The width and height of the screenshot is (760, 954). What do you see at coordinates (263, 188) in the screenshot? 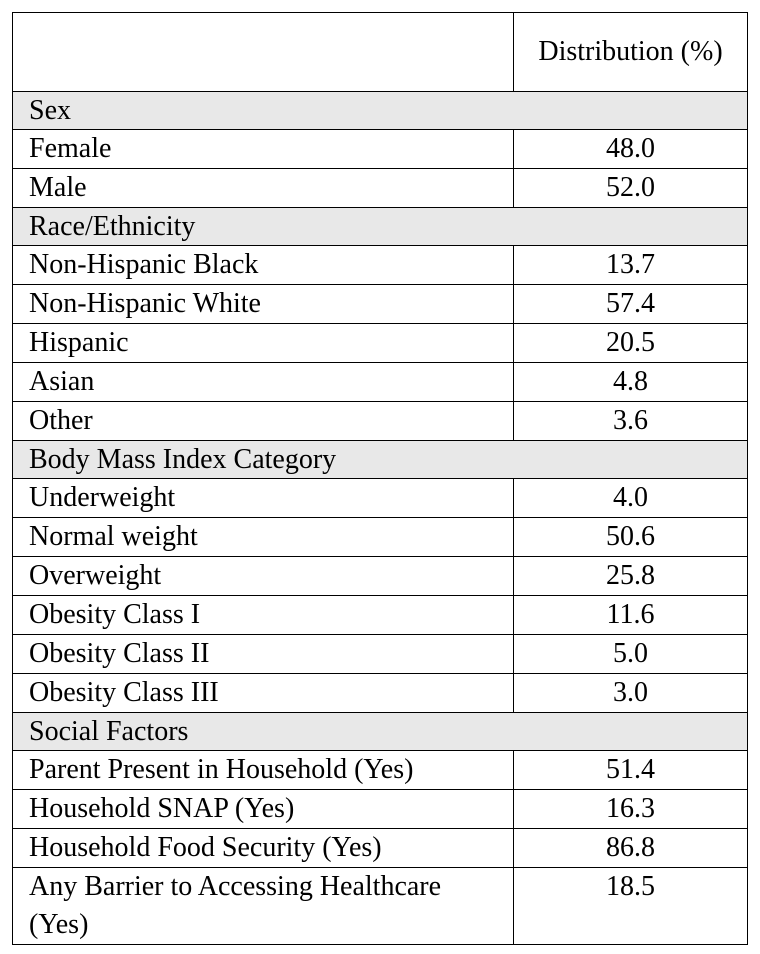
I see `row-label: Male` at bounding box center [263, 188].